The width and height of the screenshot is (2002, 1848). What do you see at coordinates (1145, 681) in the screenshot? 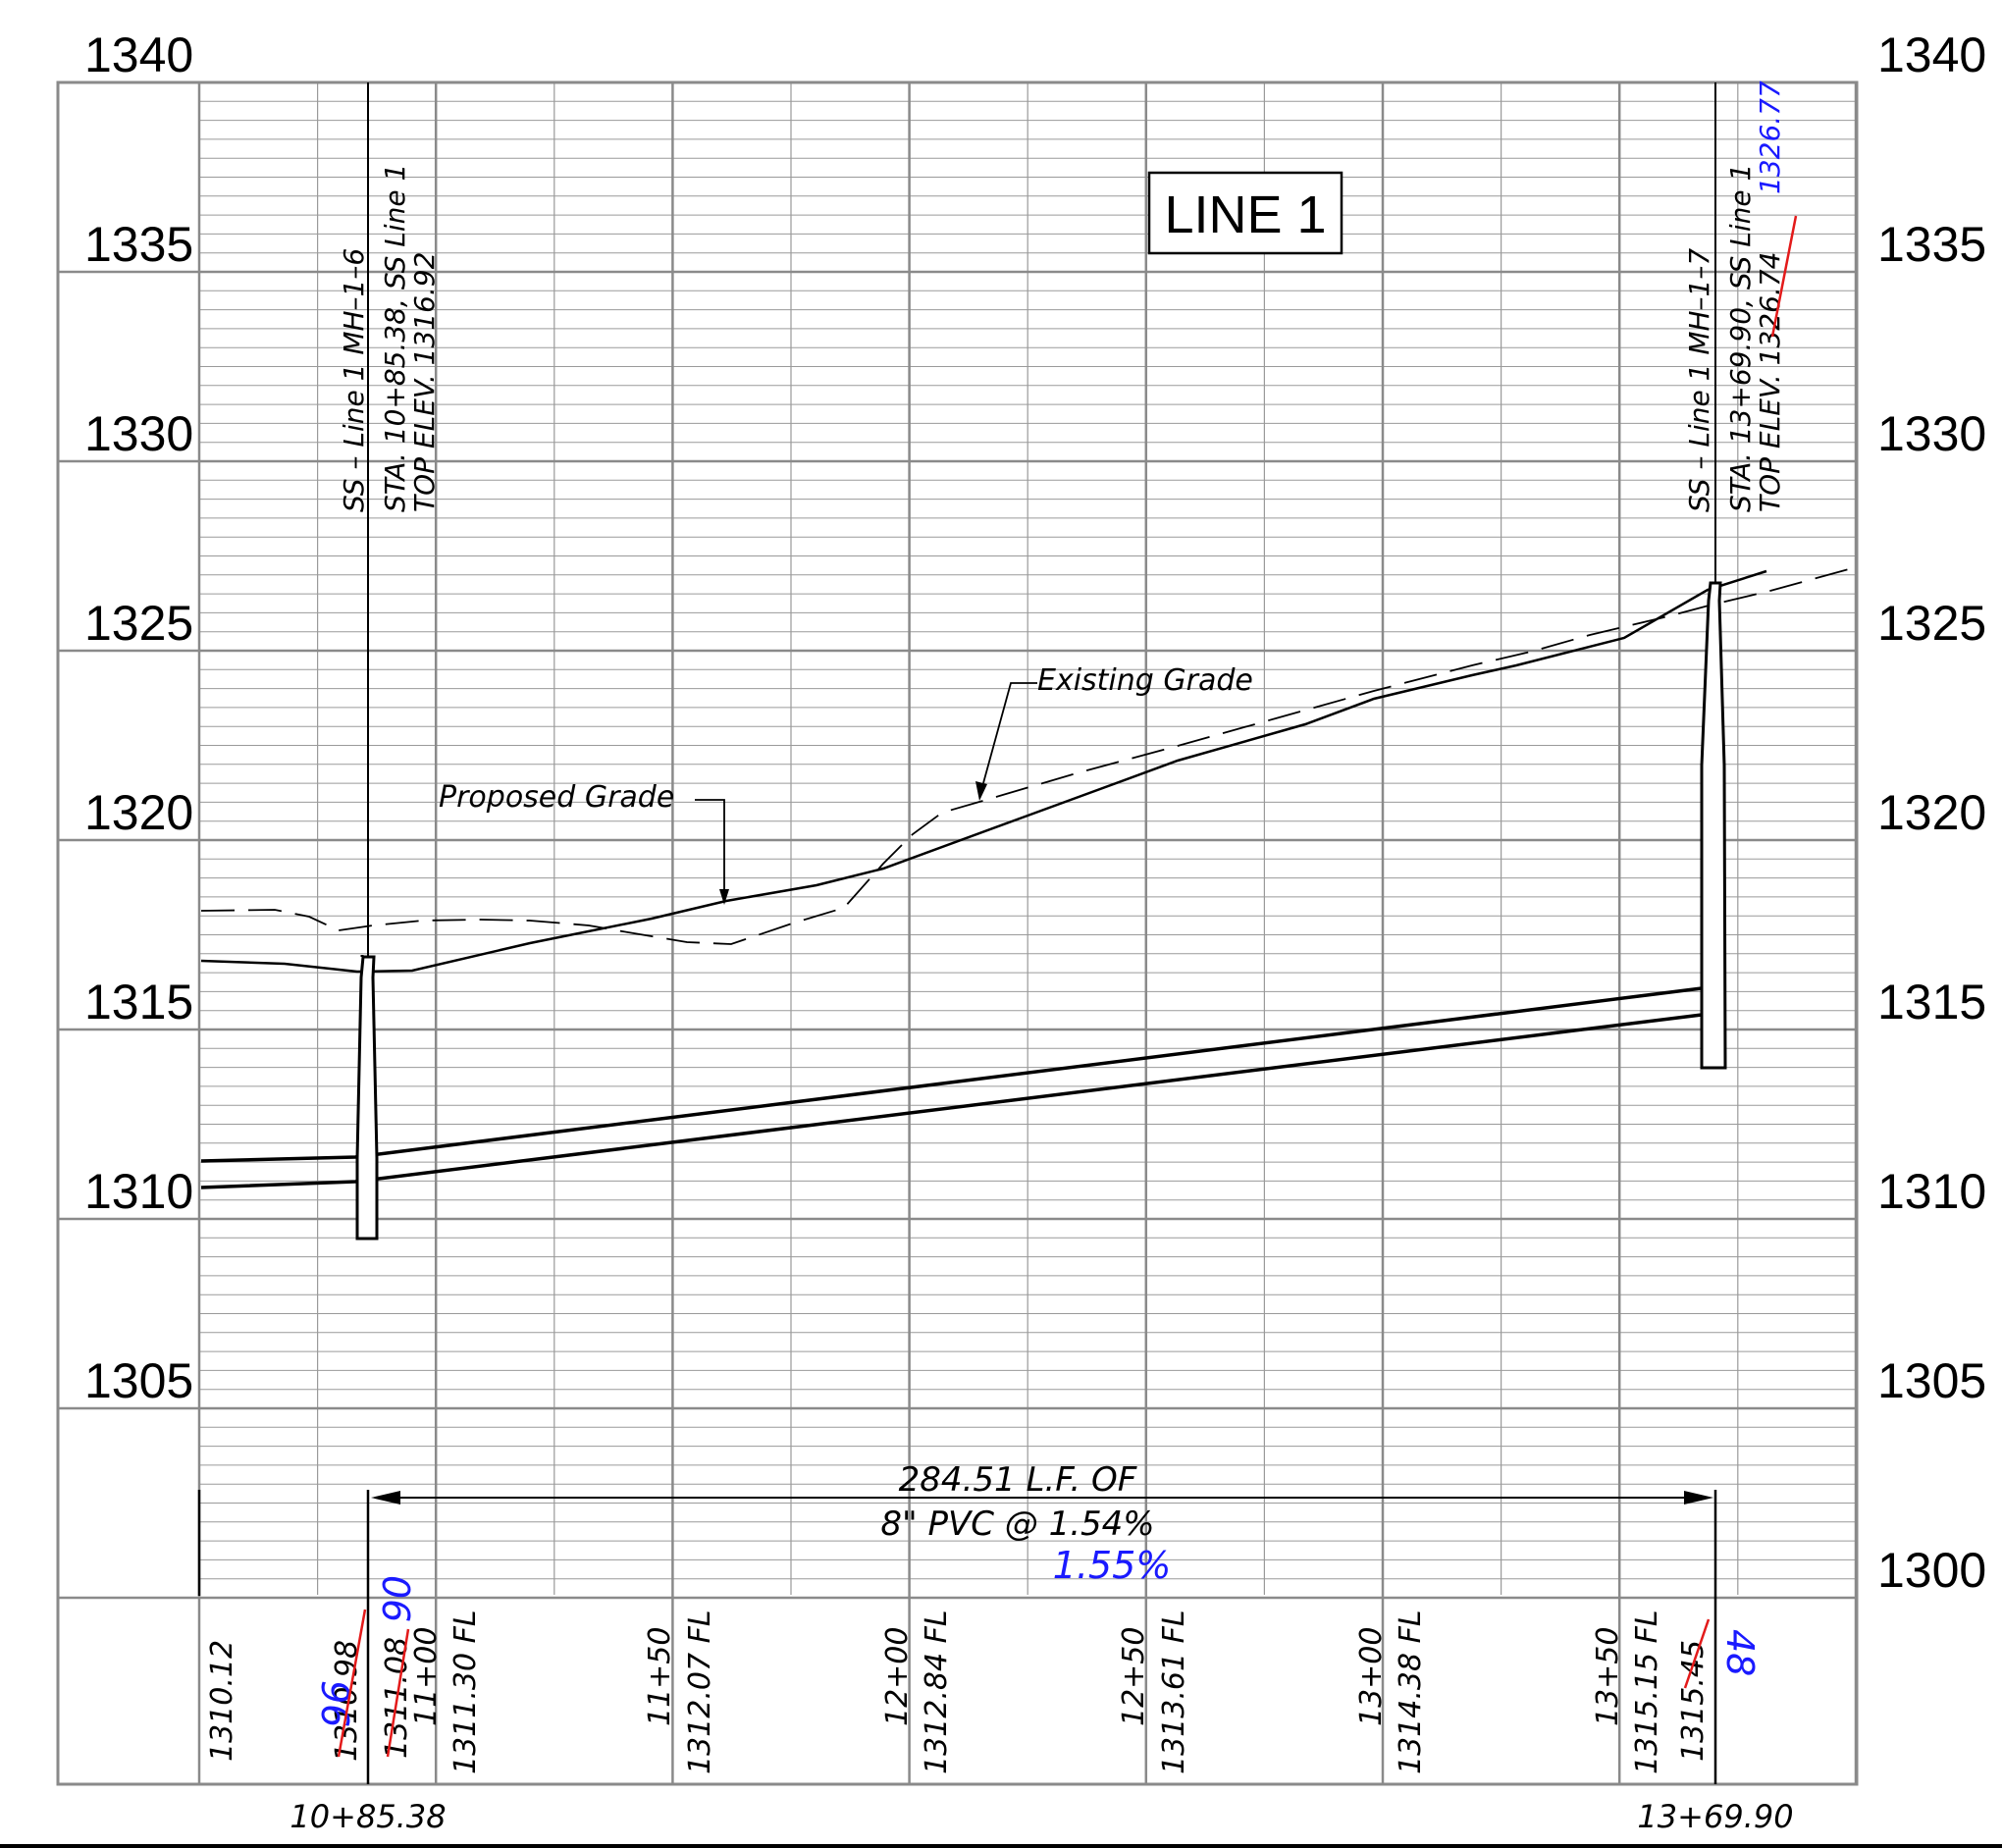
I see `existing-grade-callout: Existing Grade` at bounding box center [1145, 681].